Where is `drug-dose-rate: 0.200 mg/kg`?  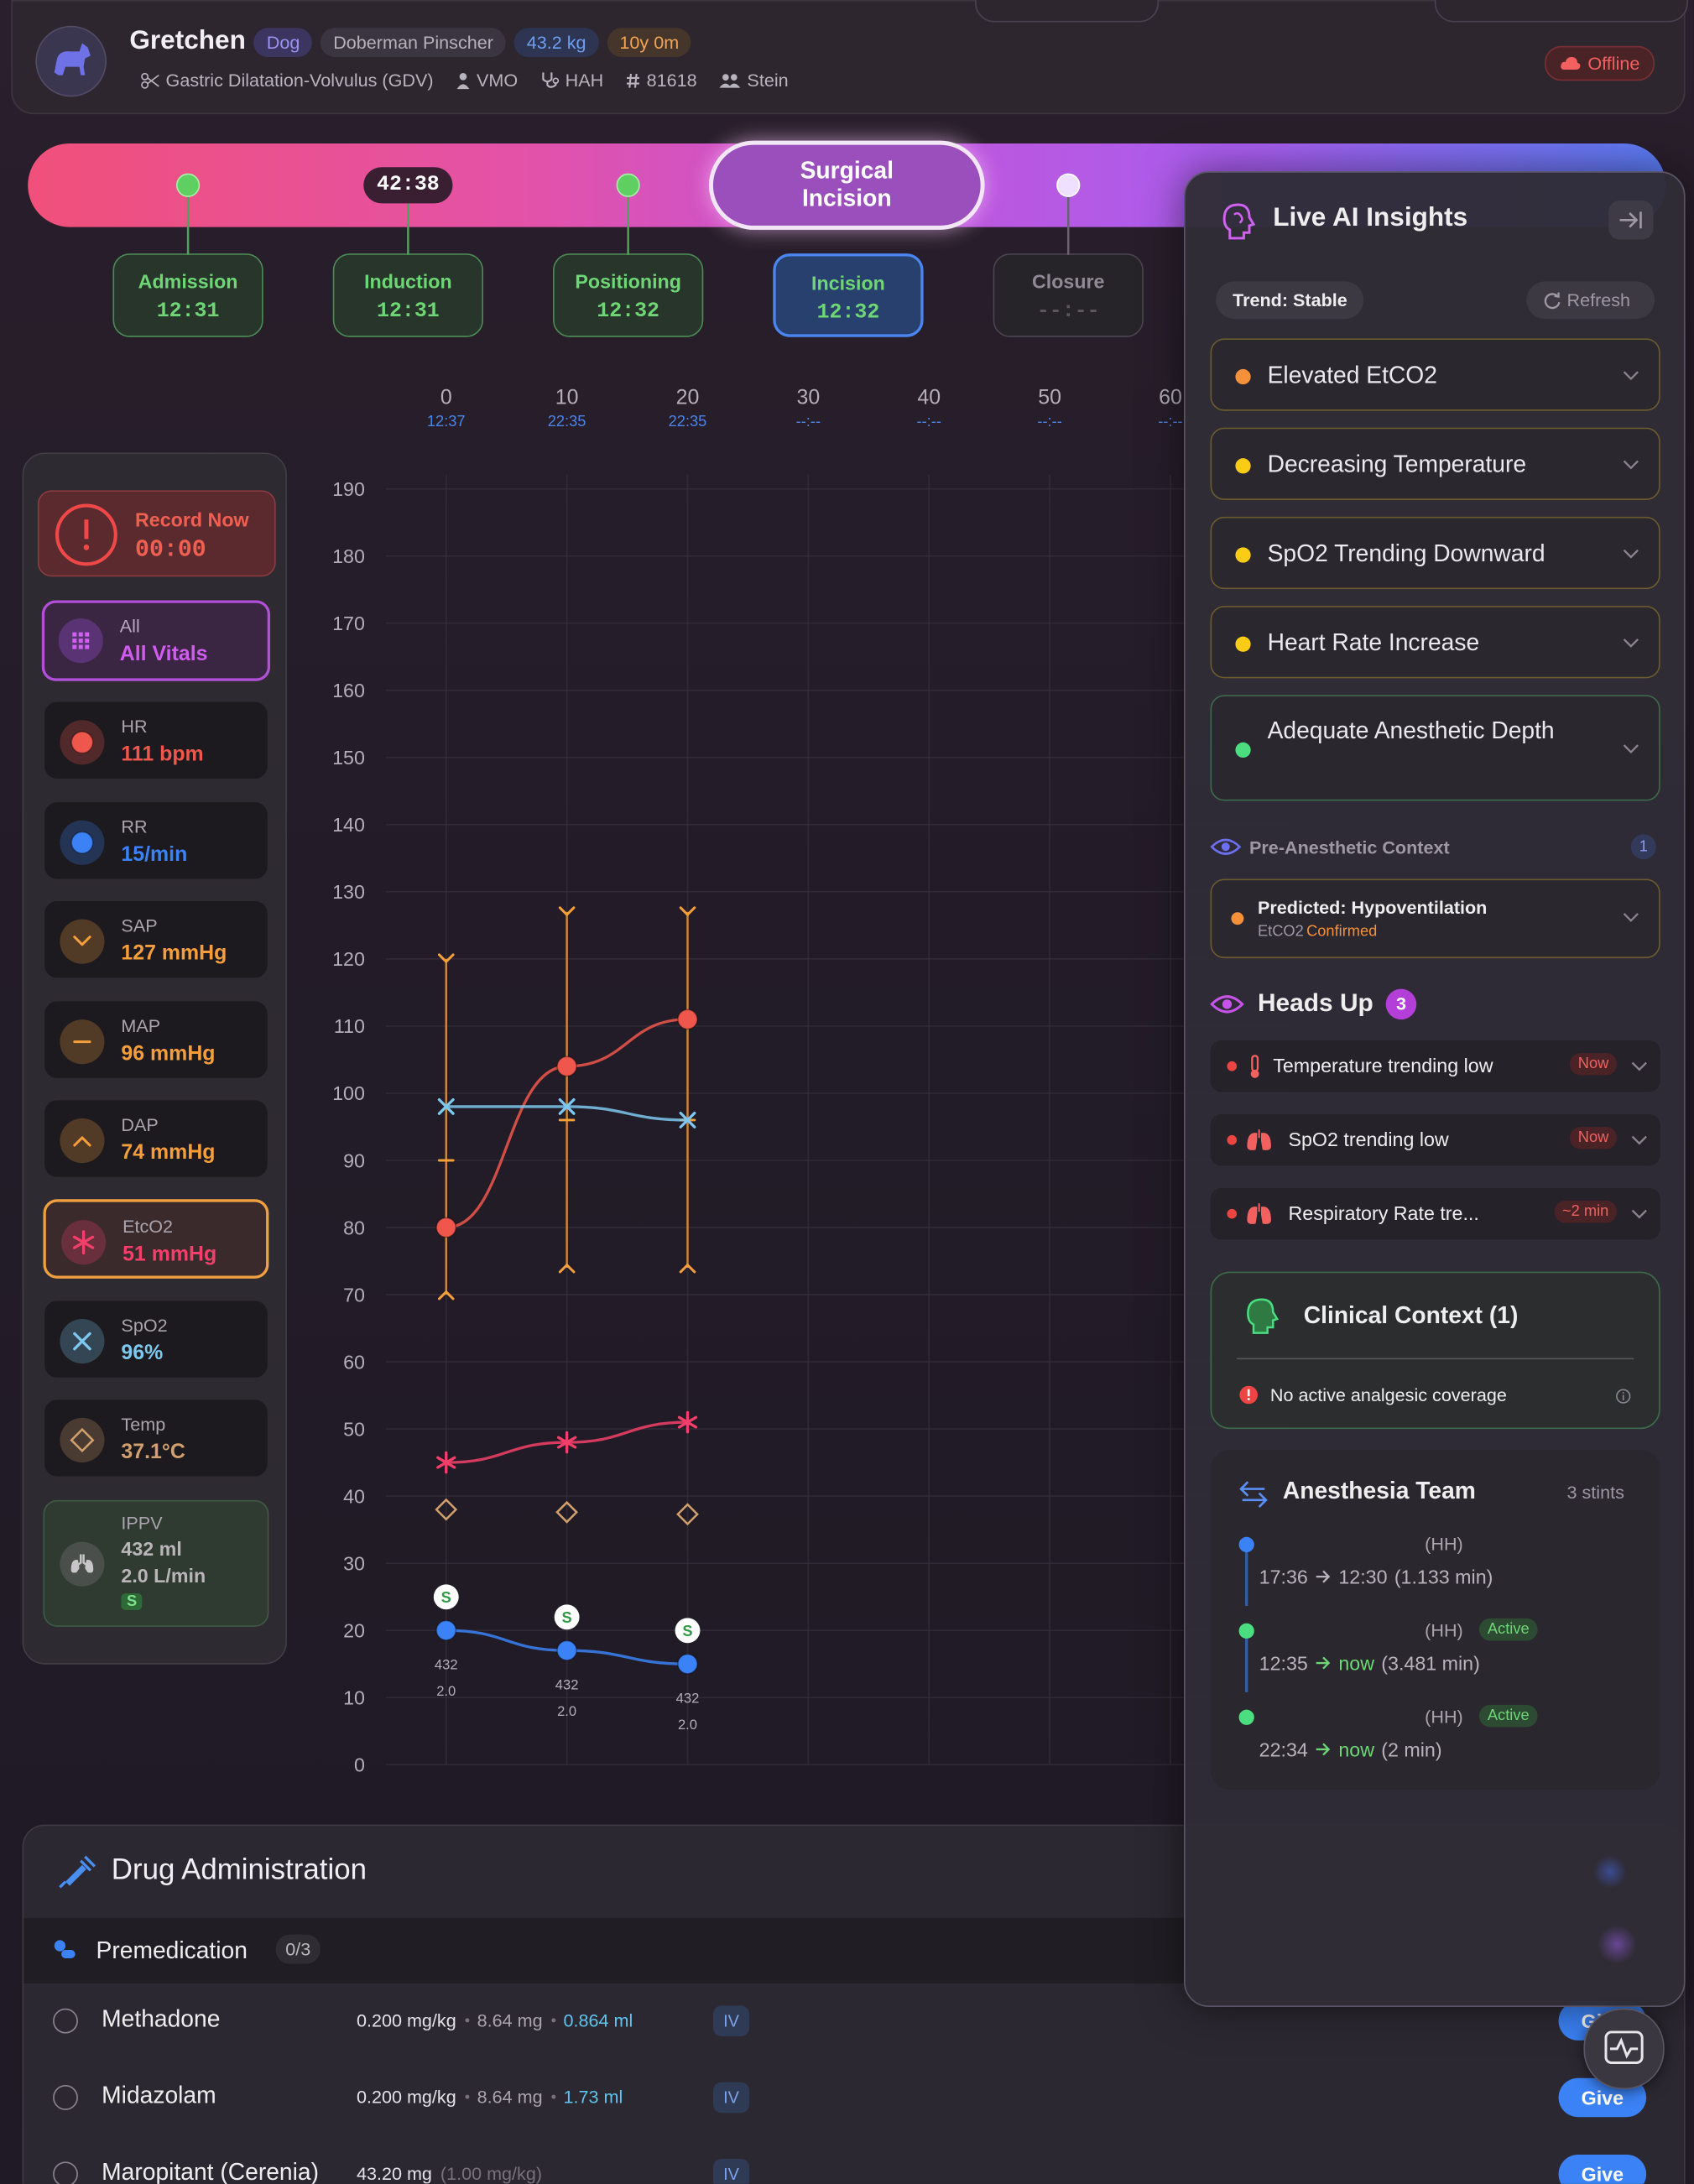
drug-dose-rate: 0.200 mg/kg is located at coordinates (406, 2097).